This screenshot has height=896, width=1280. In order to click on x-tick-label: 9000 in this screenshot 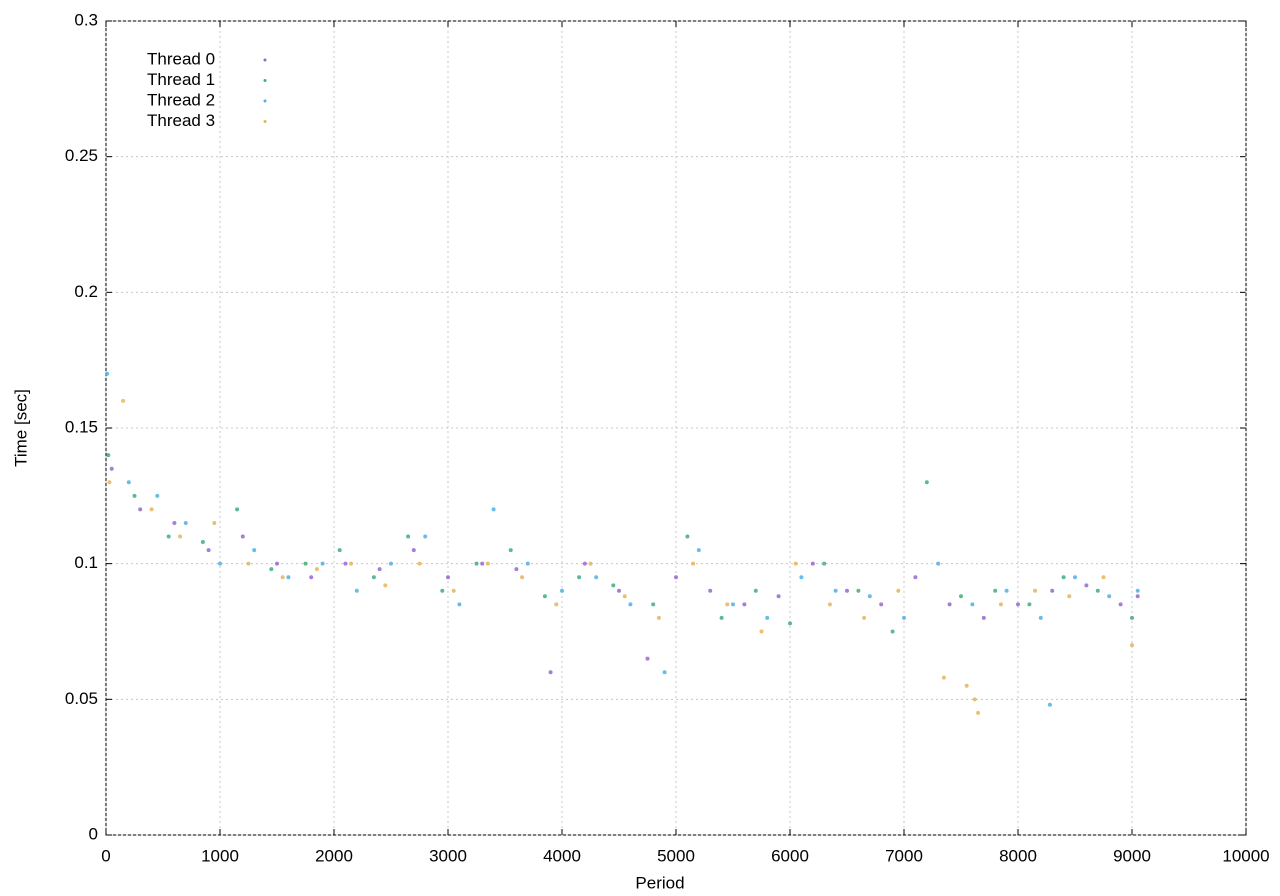, I will do `click(1132, 855)`.